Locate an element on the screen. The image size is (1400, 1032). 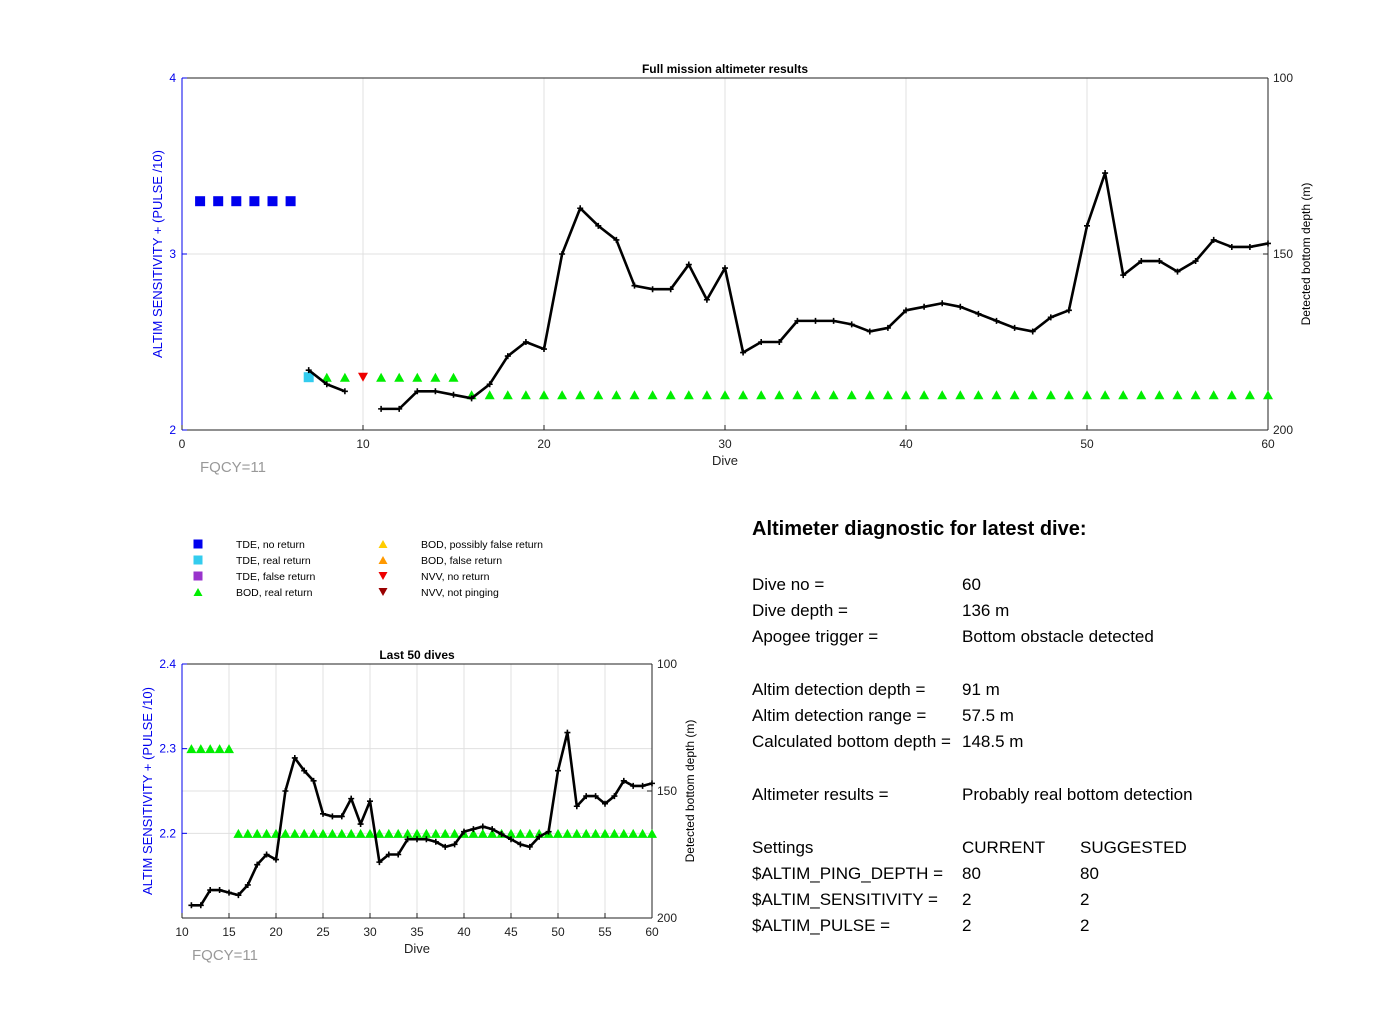
x-tick-label: 55 is located at coordinates (605, 932).